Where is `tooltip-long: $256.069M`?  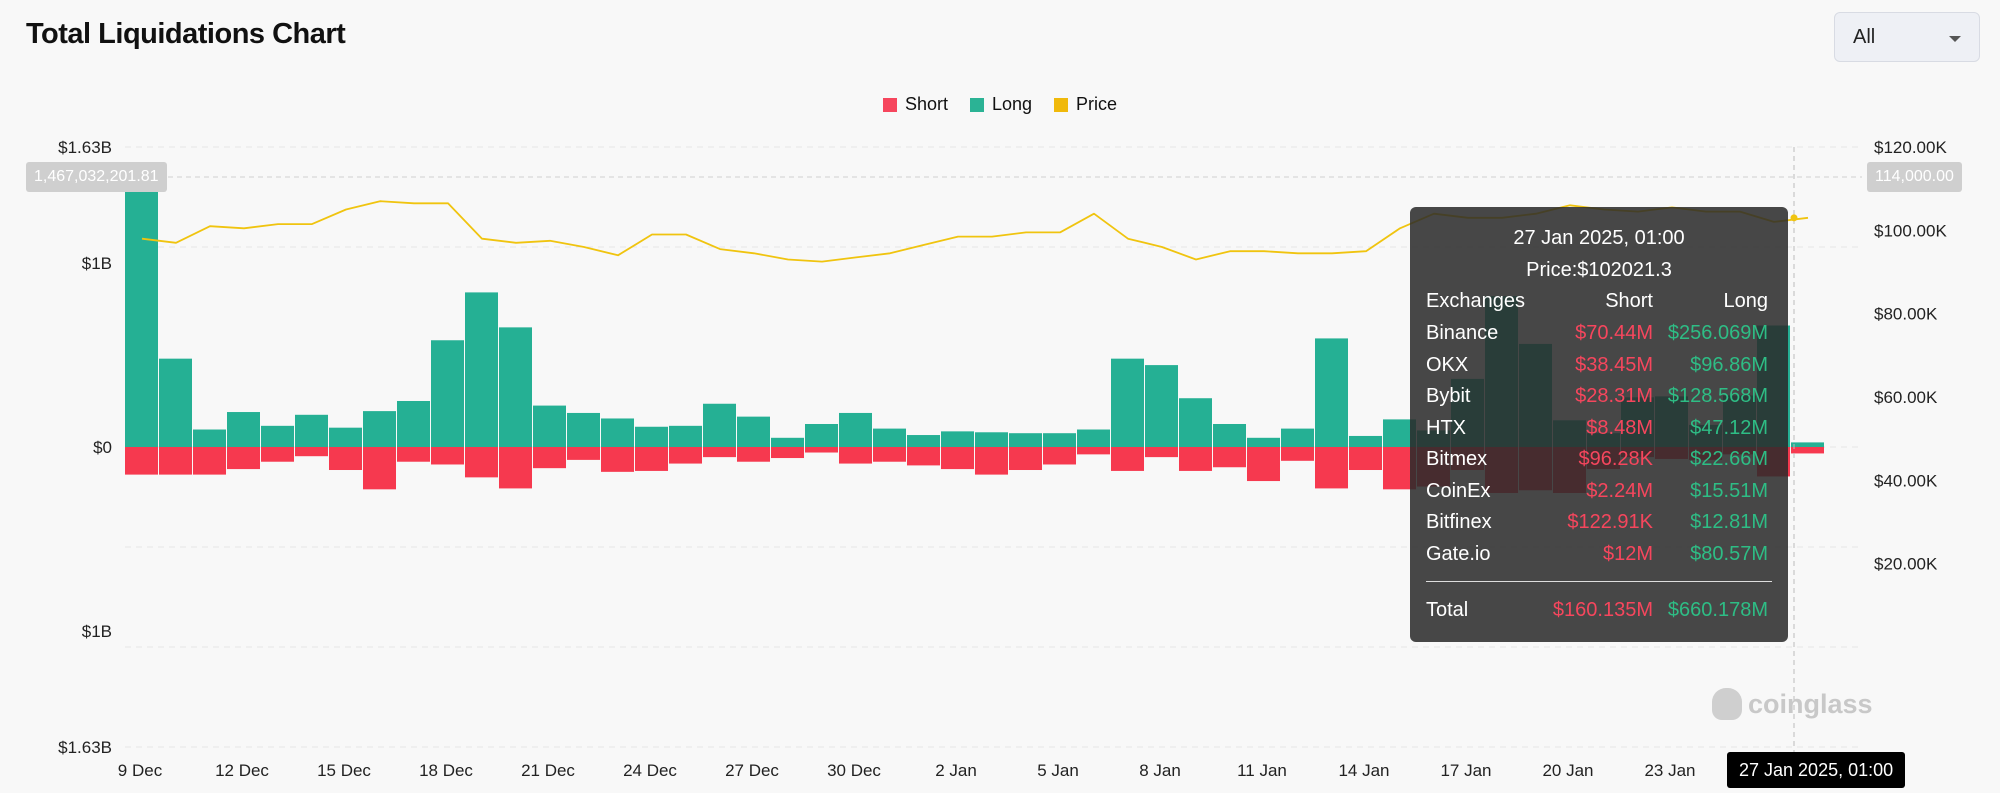 tooltip-long: $256.069M is located at coordinates (1717, 333).